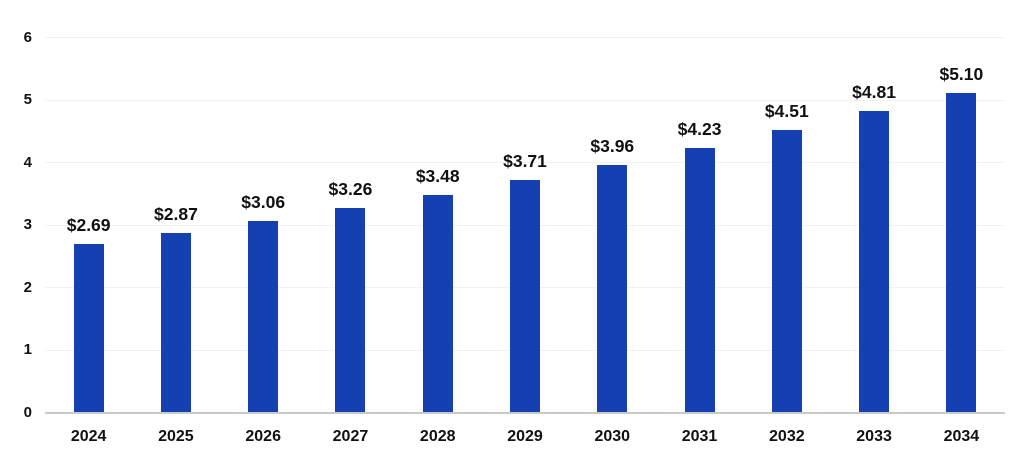 The width and height of the screenshot is (1025, 469). What do you see at coordinates (787, 436) in the screenshot?
I see `x-axis-label-2032: 2032` at bounding box center [787, 436].